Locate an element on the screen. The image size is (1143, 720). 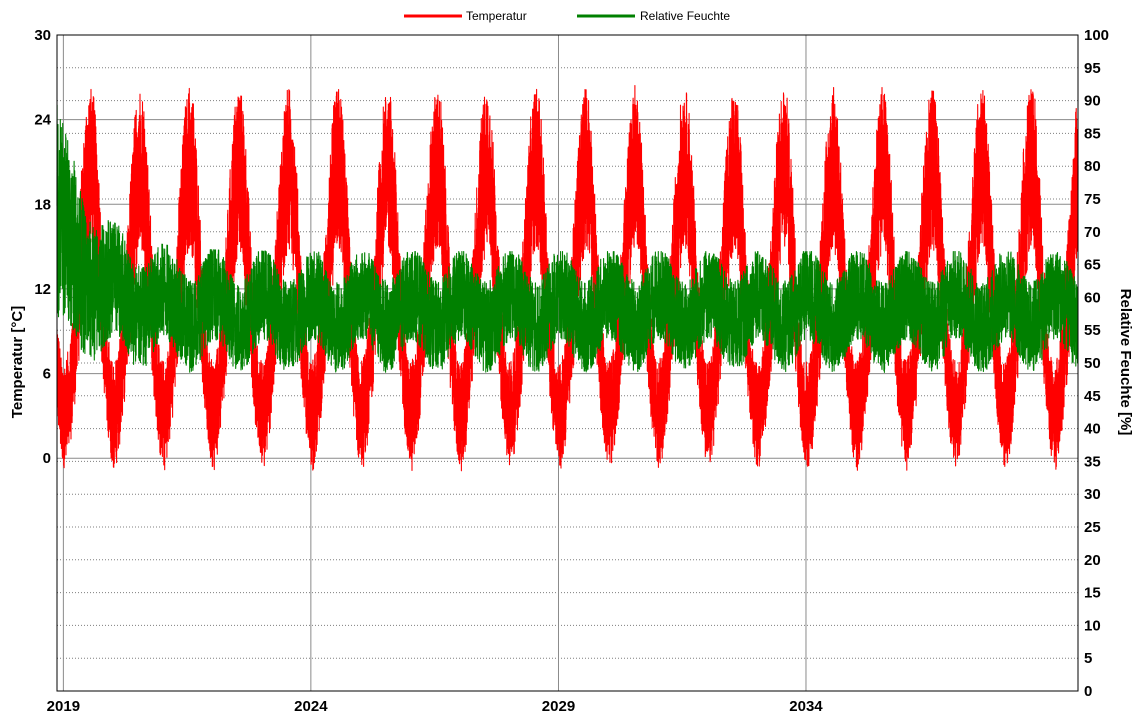
tick-label-left-4: 24 is located at coordinates (42, 120).